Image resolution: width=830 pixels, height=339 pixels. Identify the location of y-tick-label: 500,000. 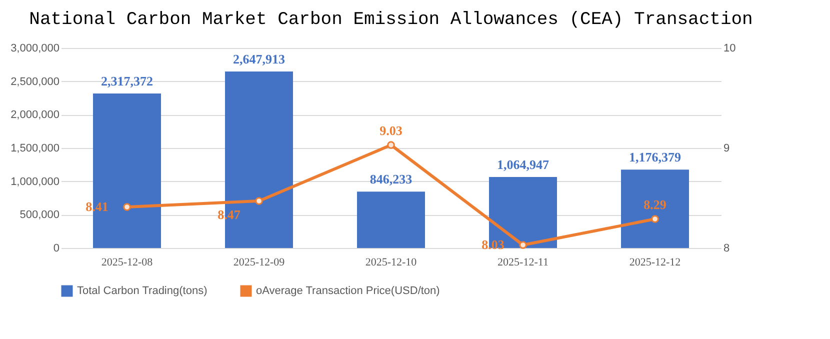
(40, 215).